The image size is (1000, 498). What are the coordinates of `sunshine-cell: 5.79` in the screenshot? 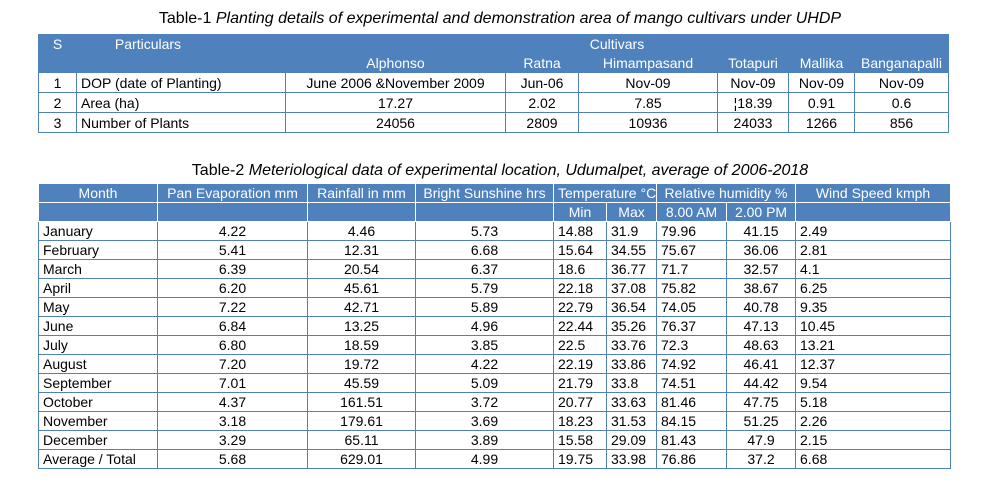 It's located at (484, 288).